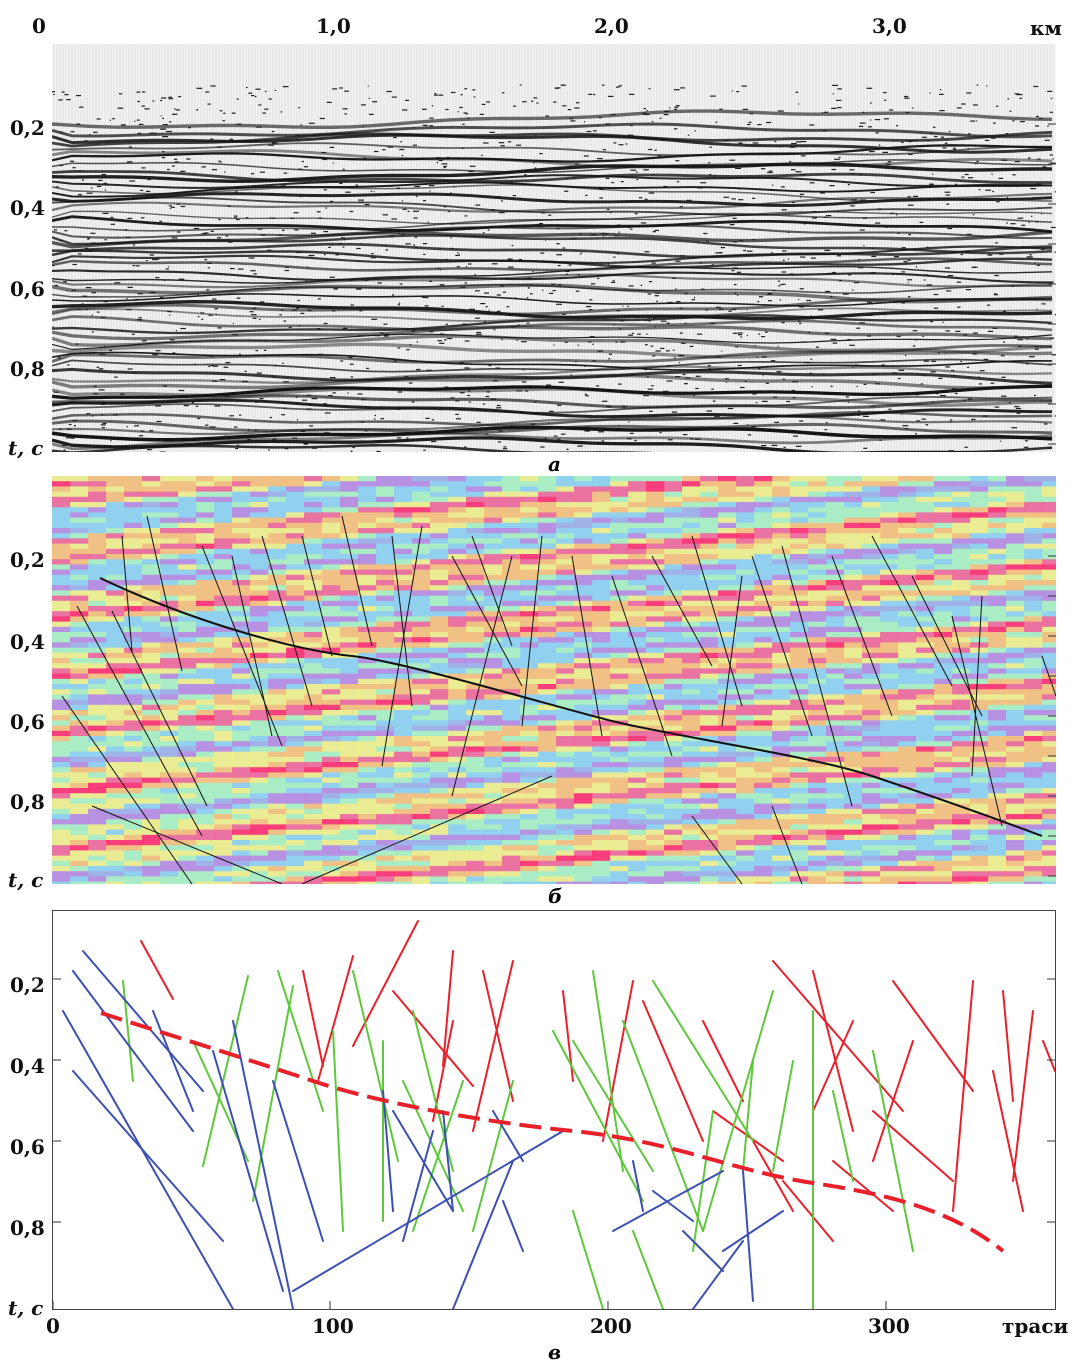 The height and width of the screenshot is (1368, 1077). What do you see at coordinates (27, 985) in the screenshot?
I see `panel-c-ytick-0: 0,2` at bounding box center [27, 985].